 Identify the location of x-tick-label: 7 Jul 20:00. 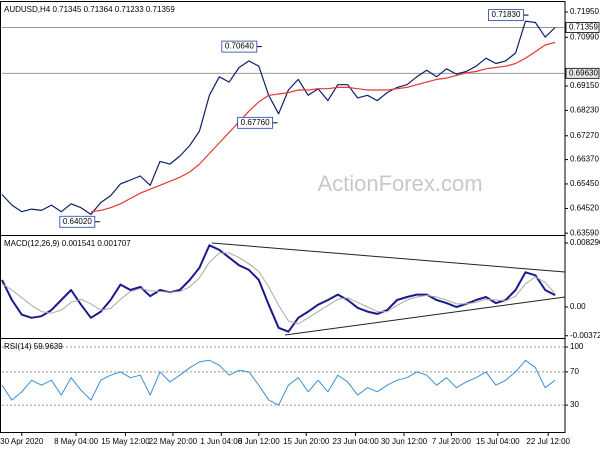
(452, 441).